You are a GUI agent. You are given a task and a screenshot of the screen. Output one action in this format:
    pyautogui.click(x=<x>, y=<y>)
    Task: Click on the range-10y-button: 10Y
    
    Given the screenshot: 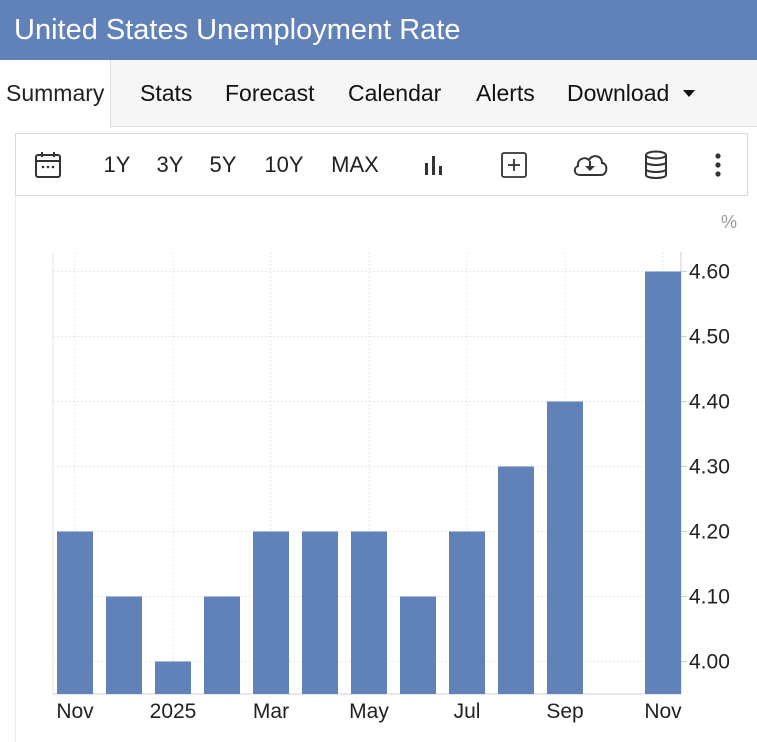 What is the action you would take?
    pyautogui.click(x=284, y=164)
    